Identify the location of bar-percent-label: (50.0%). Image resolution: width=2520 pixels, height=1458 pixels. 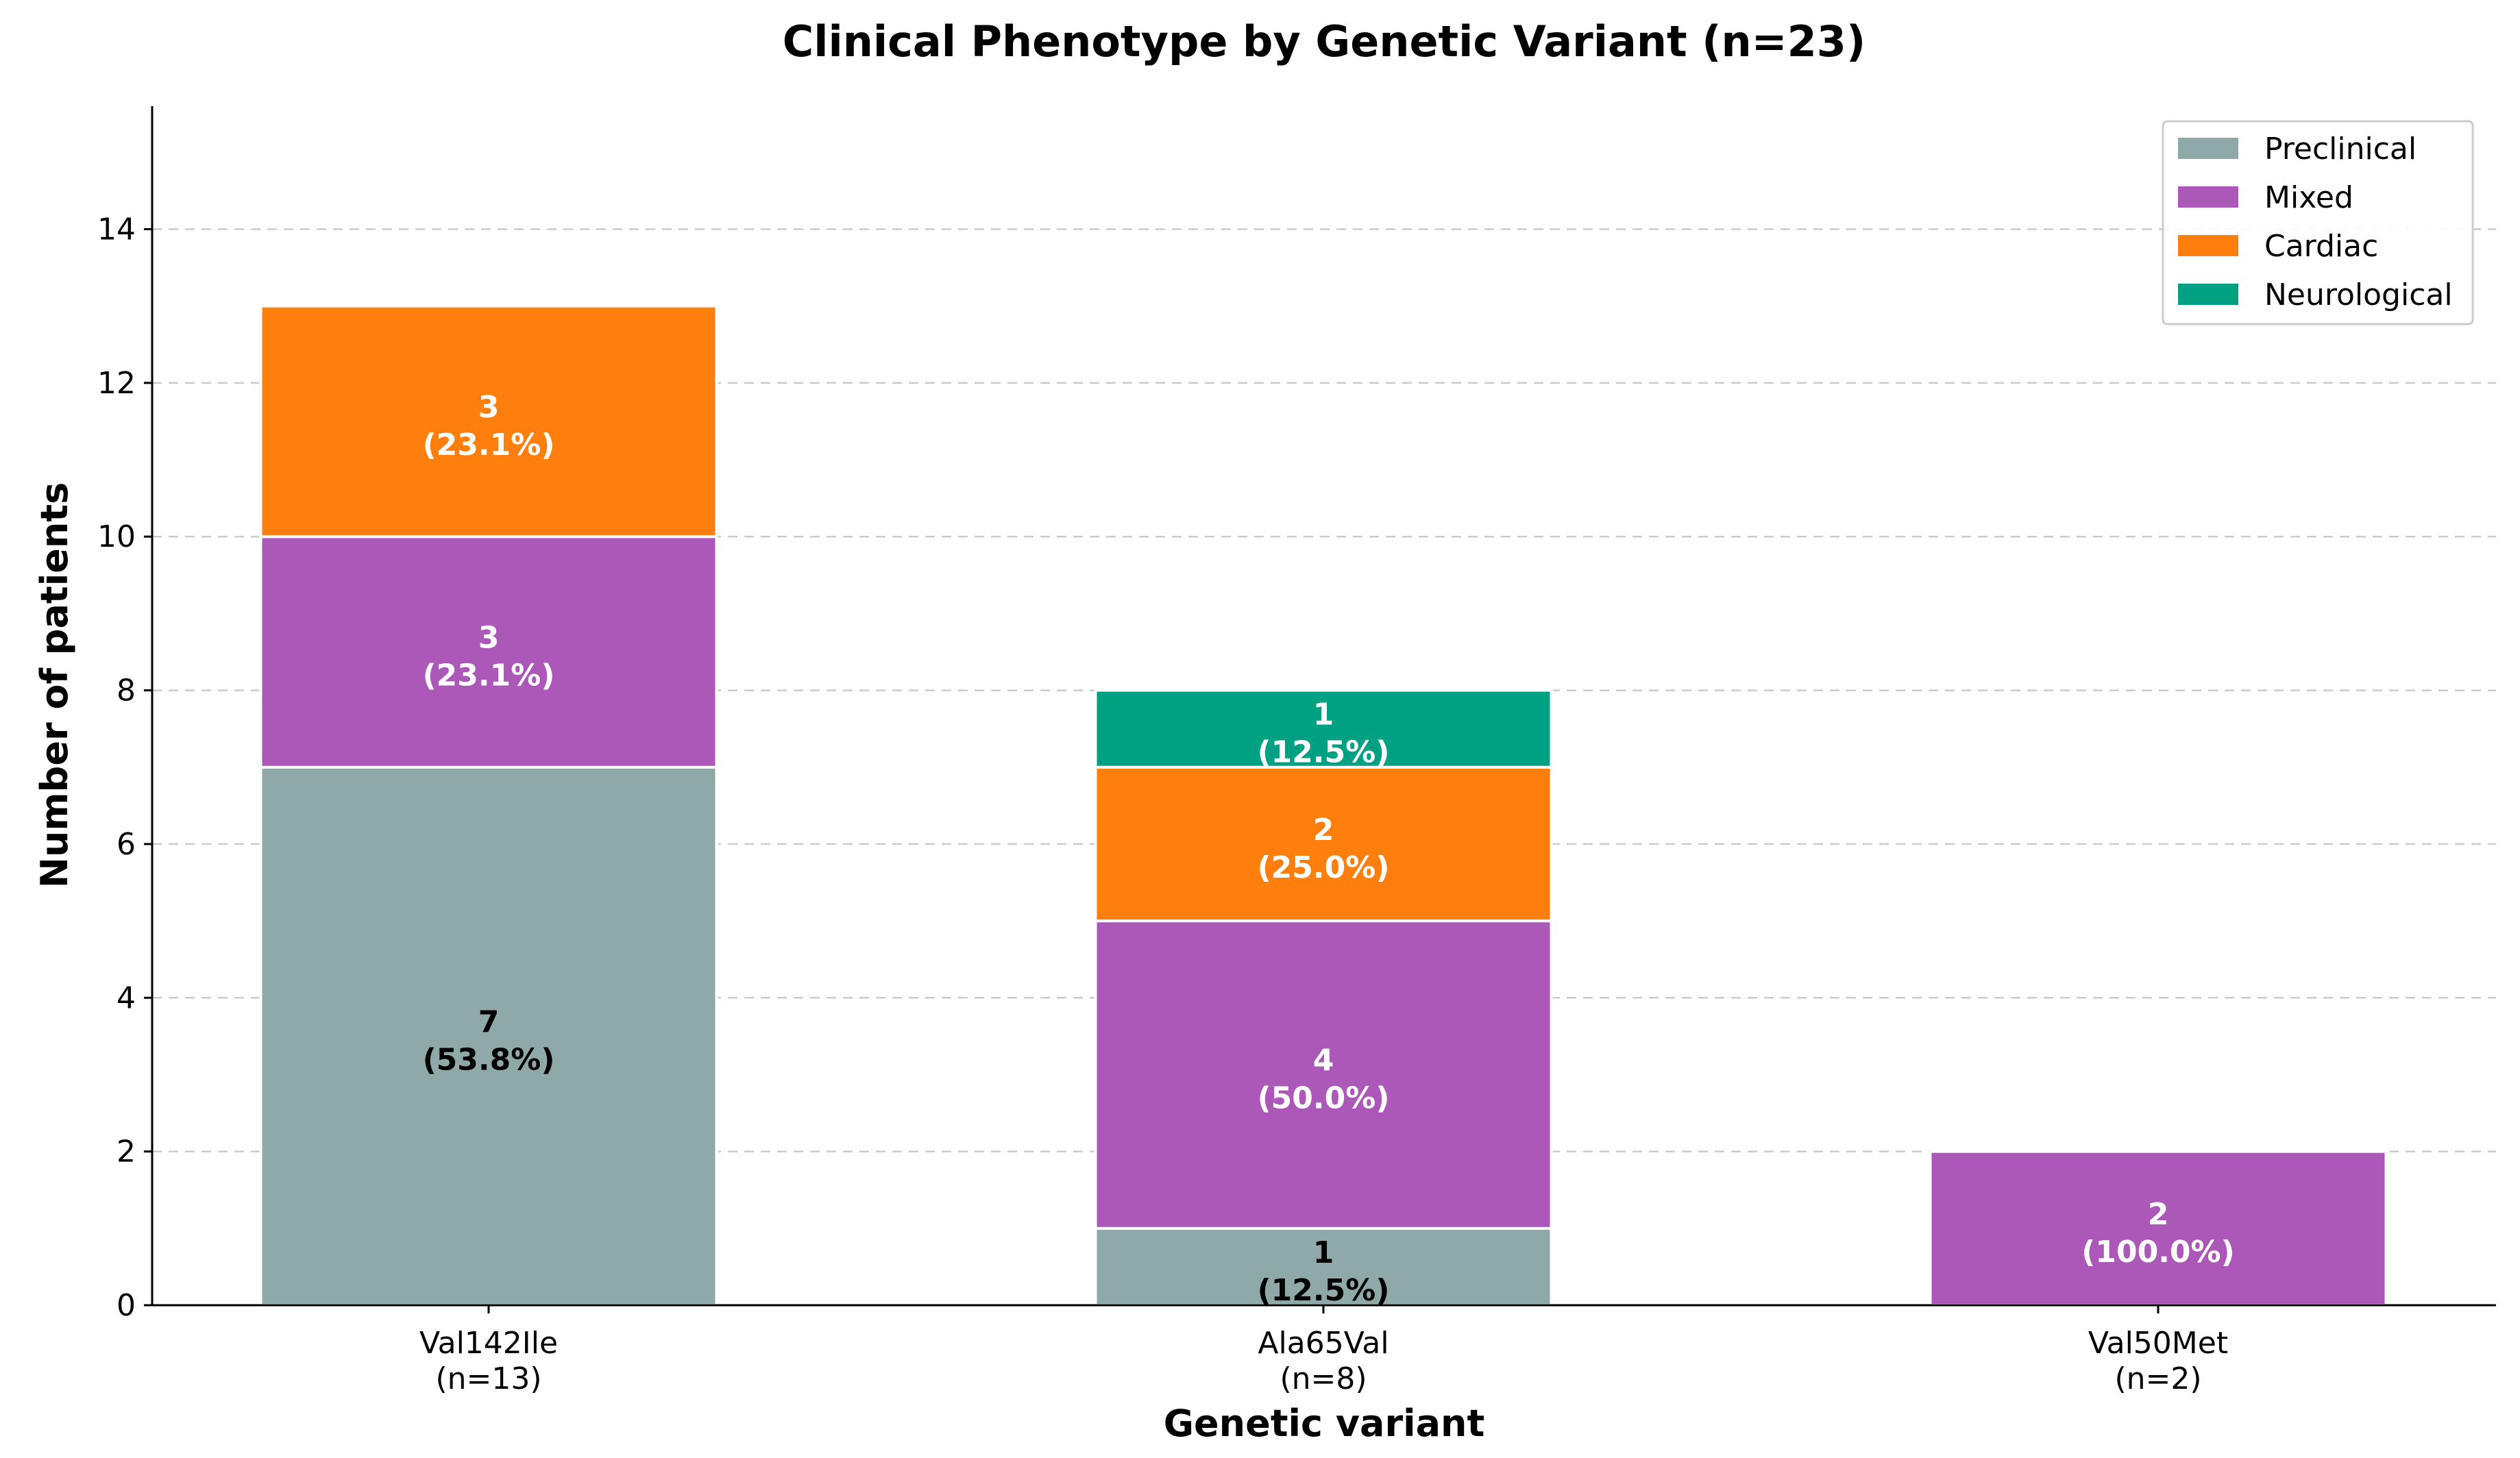
(1324, 1097).